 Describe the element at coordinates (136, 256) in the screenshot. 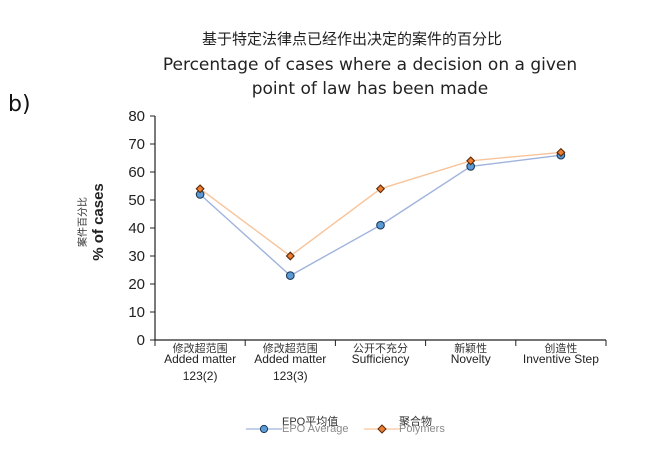

I see `y-tick-label: 30` at that location.